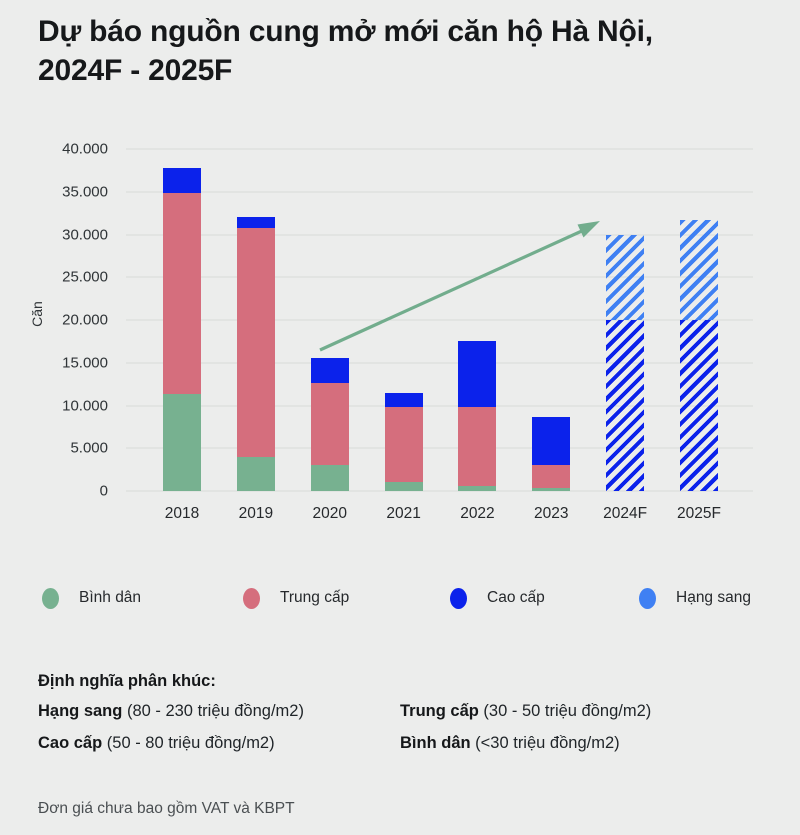 This screenshot has height=835, width=800. Describe the element at coordinates (85, 363) in the screenshot. I see `y-tick-label: 15.000` at that location.